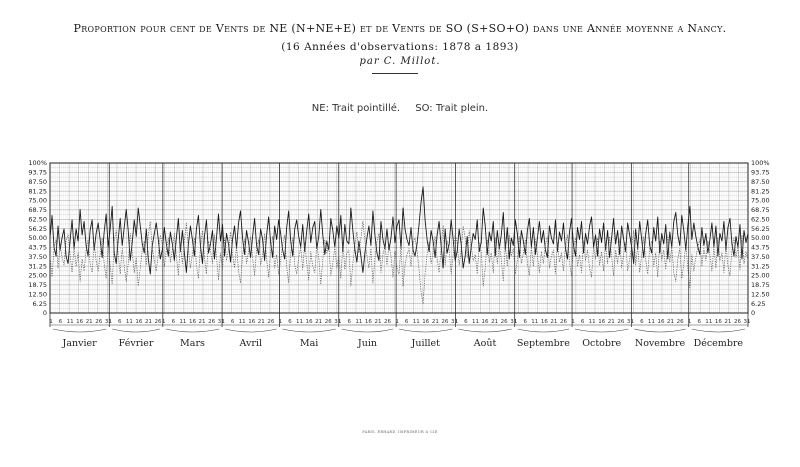 The height and width of the screenshot is (467, 800). Describe the element at coordinates (400, 432) in the screenshot. I see `printer-credit: PARIS, ERHARD, IMPRIMEUR & CIE` at that location.